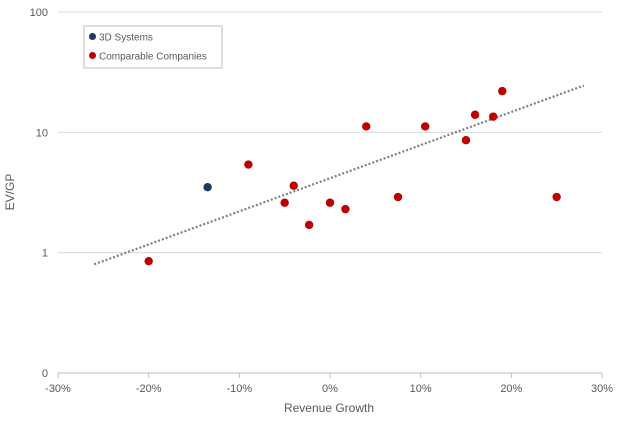  I want to click on y-axis-label: EV/GP, so click(10, 192).